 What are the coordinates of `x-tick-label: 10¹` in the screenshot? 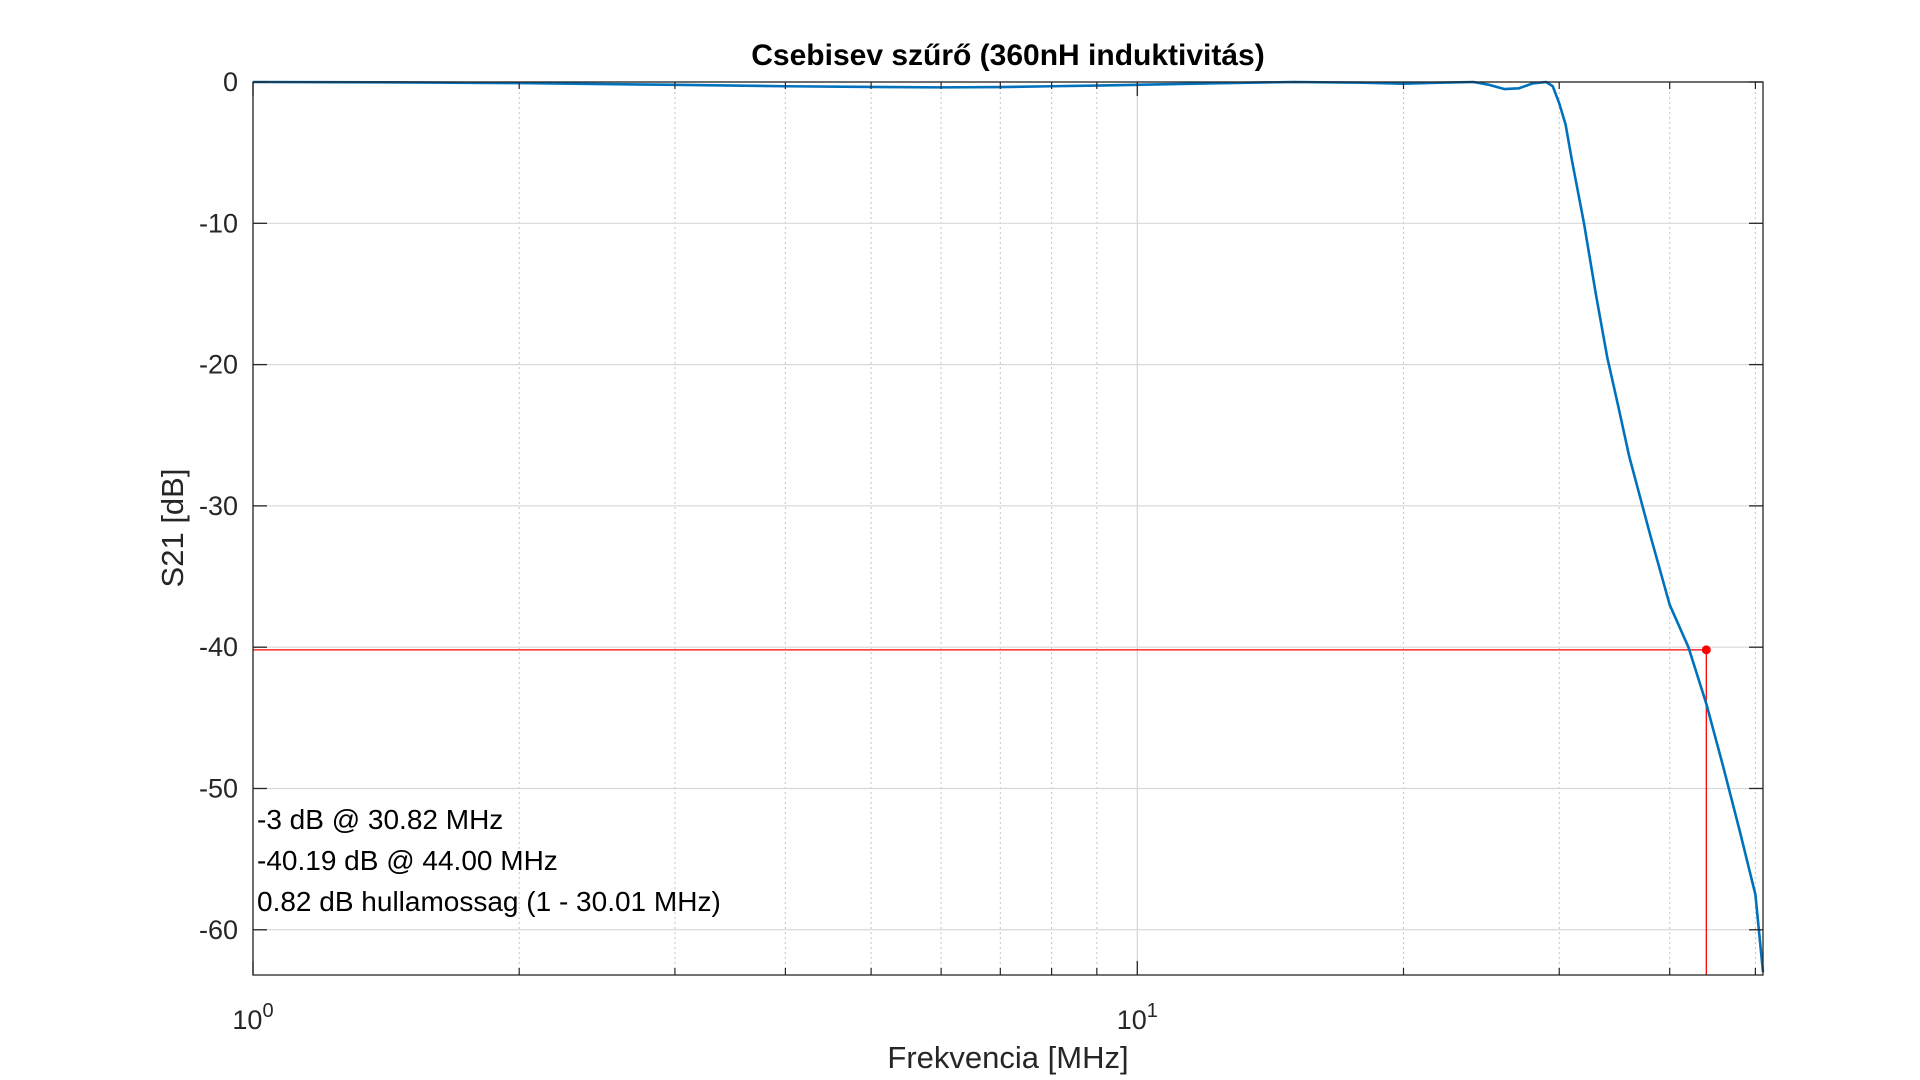 It's located at (1137, 1017).